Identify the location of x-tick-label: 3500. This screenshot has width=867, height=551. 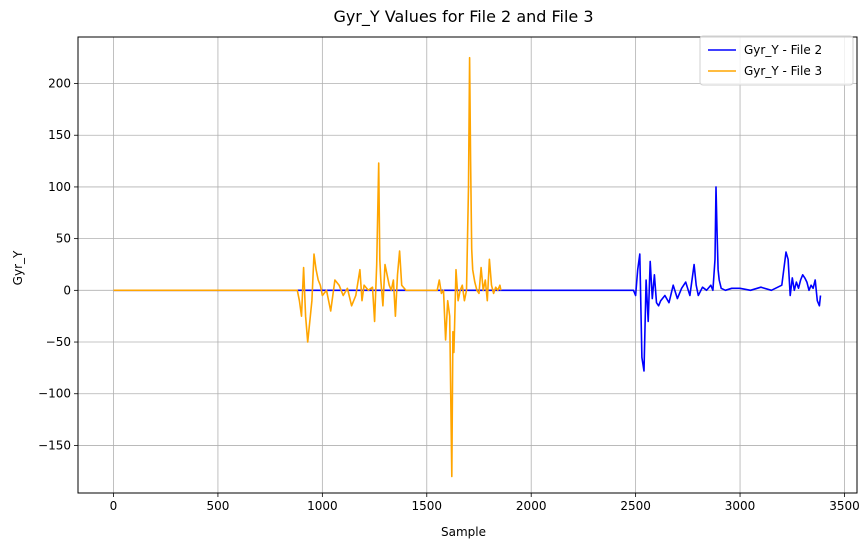
(844, 506).